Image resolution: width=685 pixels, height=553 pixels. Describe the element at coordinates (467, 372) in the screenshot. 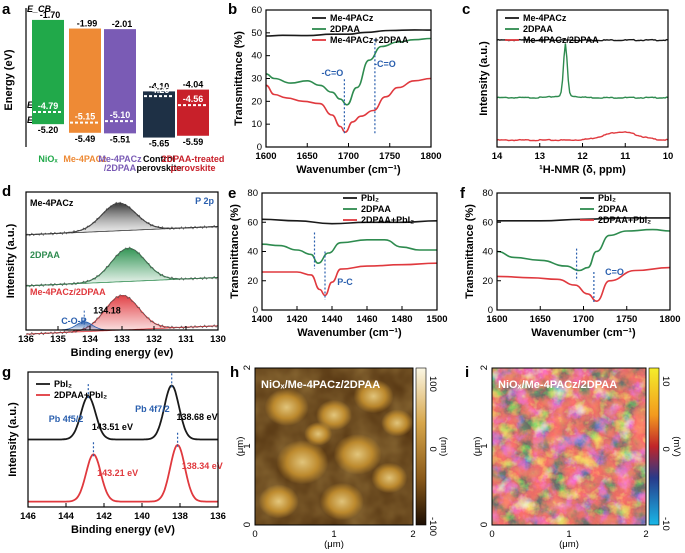

I see `panel-letter-i: i` at that location.